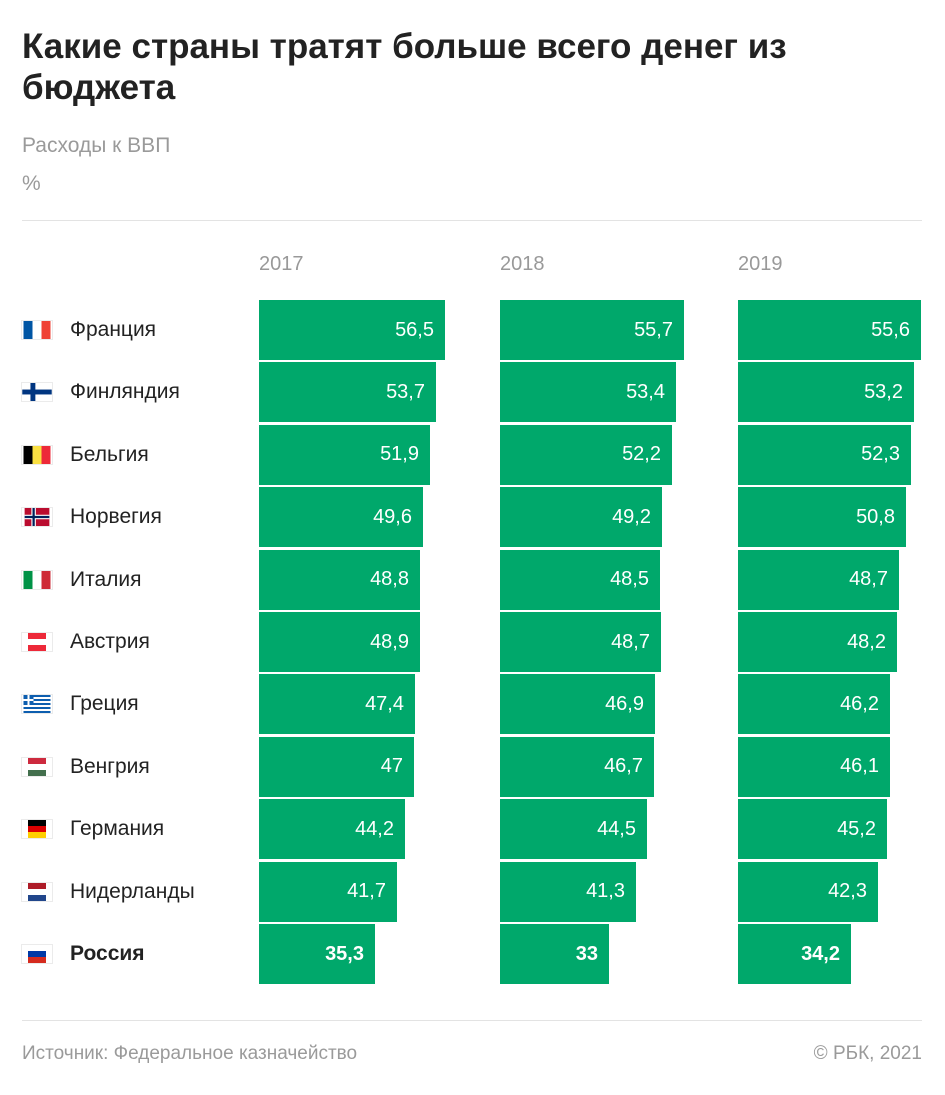  What do you see at coordinates (577, 704) in the screenshot?
I see `bar-2018: 46,9` at bounding box center [577, 704].